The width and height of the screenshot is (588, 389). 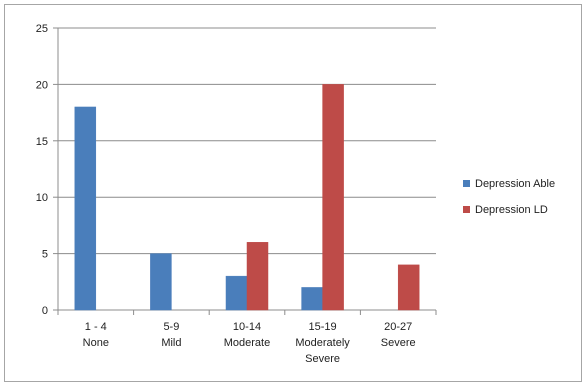 What do you see at coordinates (47, 170) in the screenshot?
I see `y-axis-ticks: 0 5 10 15 20 25` at bounding box center [47, 170].